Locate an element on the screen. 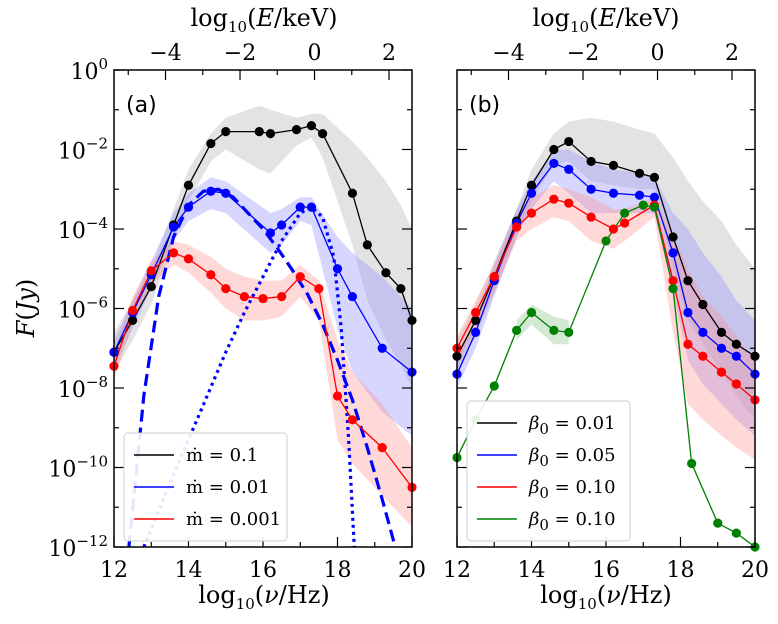 Image resolution: width=778 pixels, height=624 pixels. x-tick-label: 16 is located at coordinates (606, 570).